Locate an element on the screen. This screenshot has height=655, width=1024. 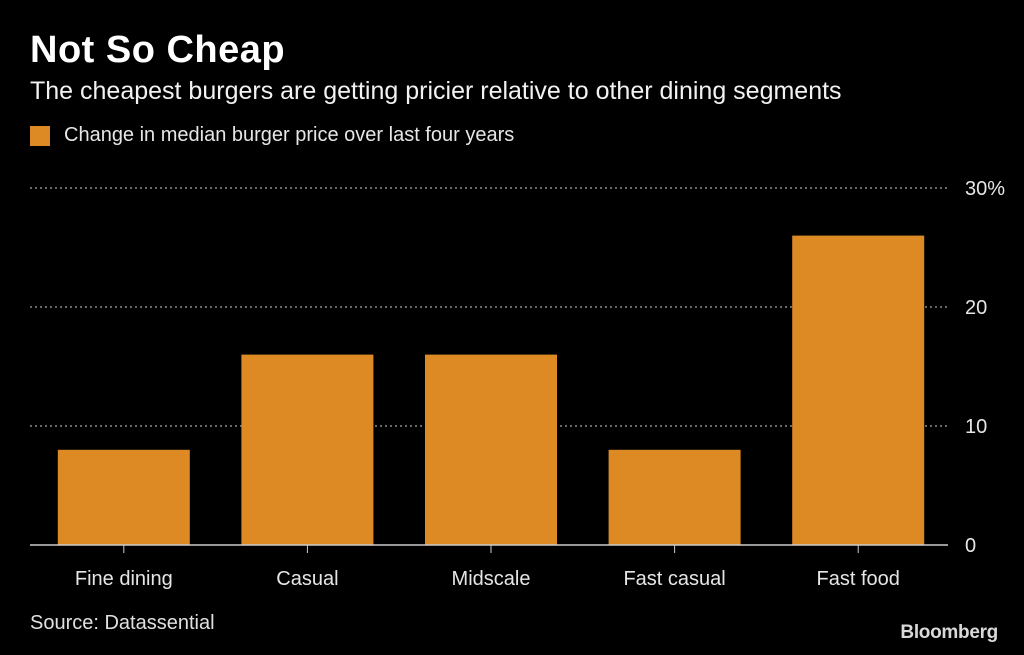
x-tick-label: Casual is located at coordinates (307, 579).